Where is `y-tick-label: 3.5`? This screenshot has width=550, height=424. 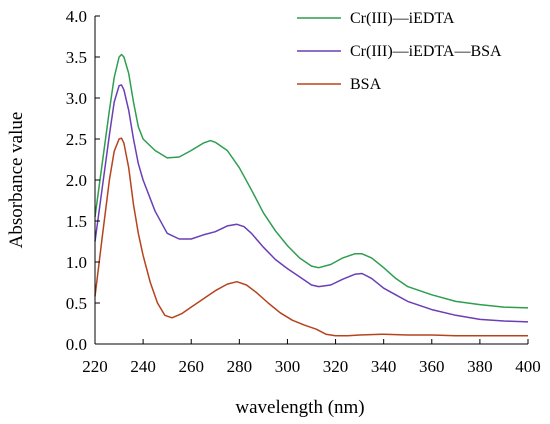
y-tick-label: 3.5 is located at coordinates (76, 57).